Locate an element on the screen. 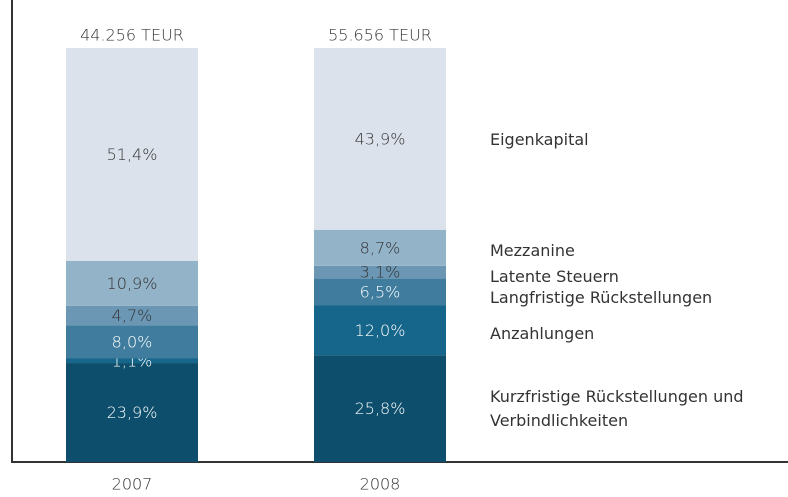  value-label: 8,0% is located at coordinates (132, 341).